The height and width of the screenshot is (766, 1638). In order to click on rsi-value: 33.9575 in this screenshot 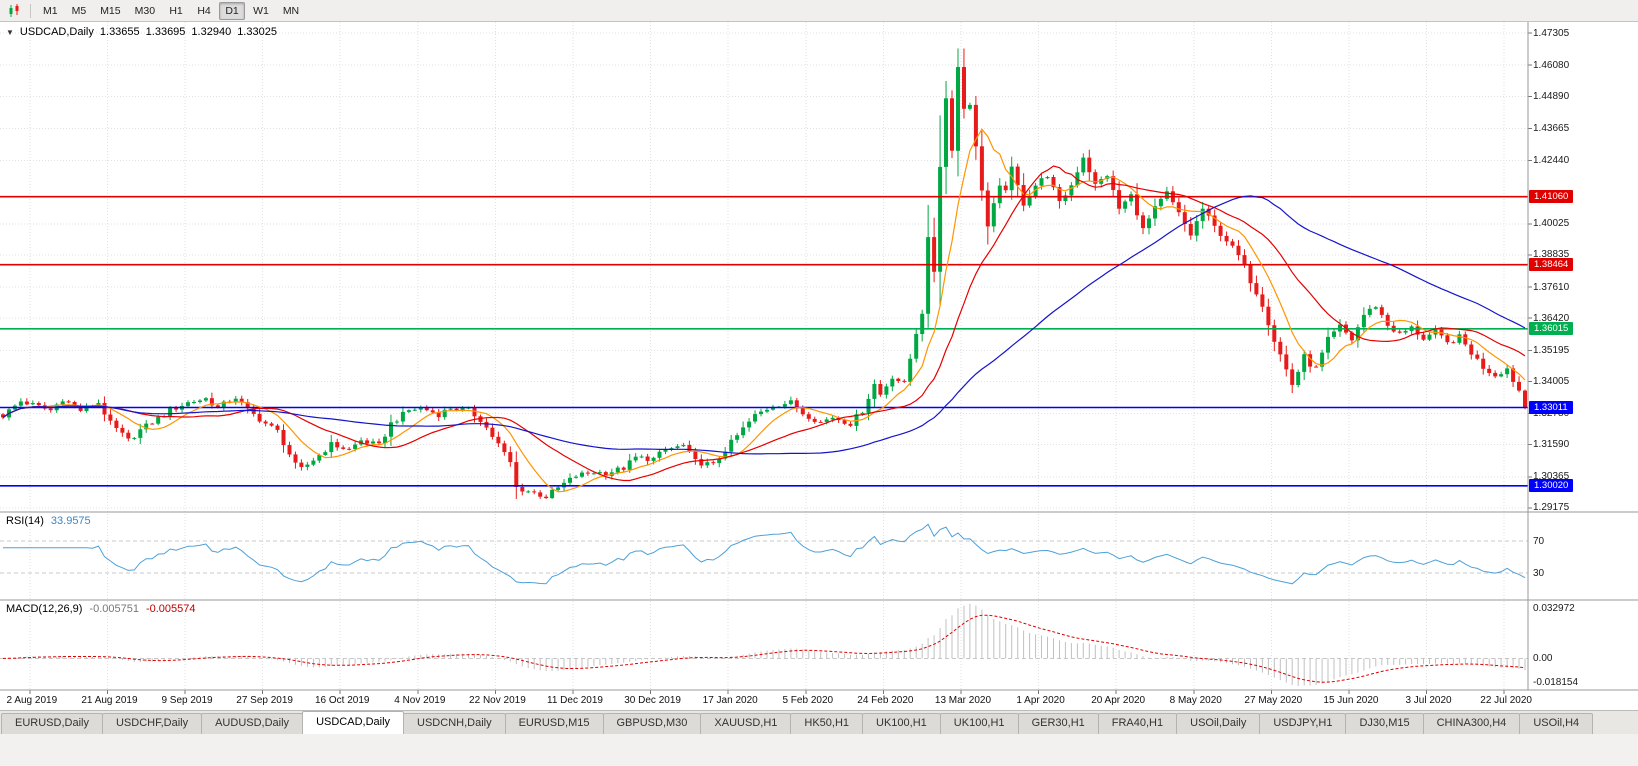, I will do `click(70, 521)`.